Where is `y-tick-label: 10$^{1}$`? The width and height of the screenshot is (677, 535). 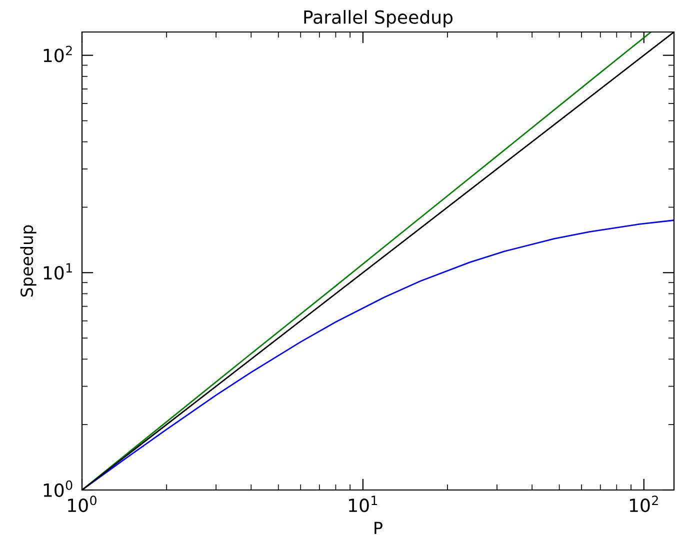
y-tick-label: 10$^{1}$ is located at coordinates (58, 271).